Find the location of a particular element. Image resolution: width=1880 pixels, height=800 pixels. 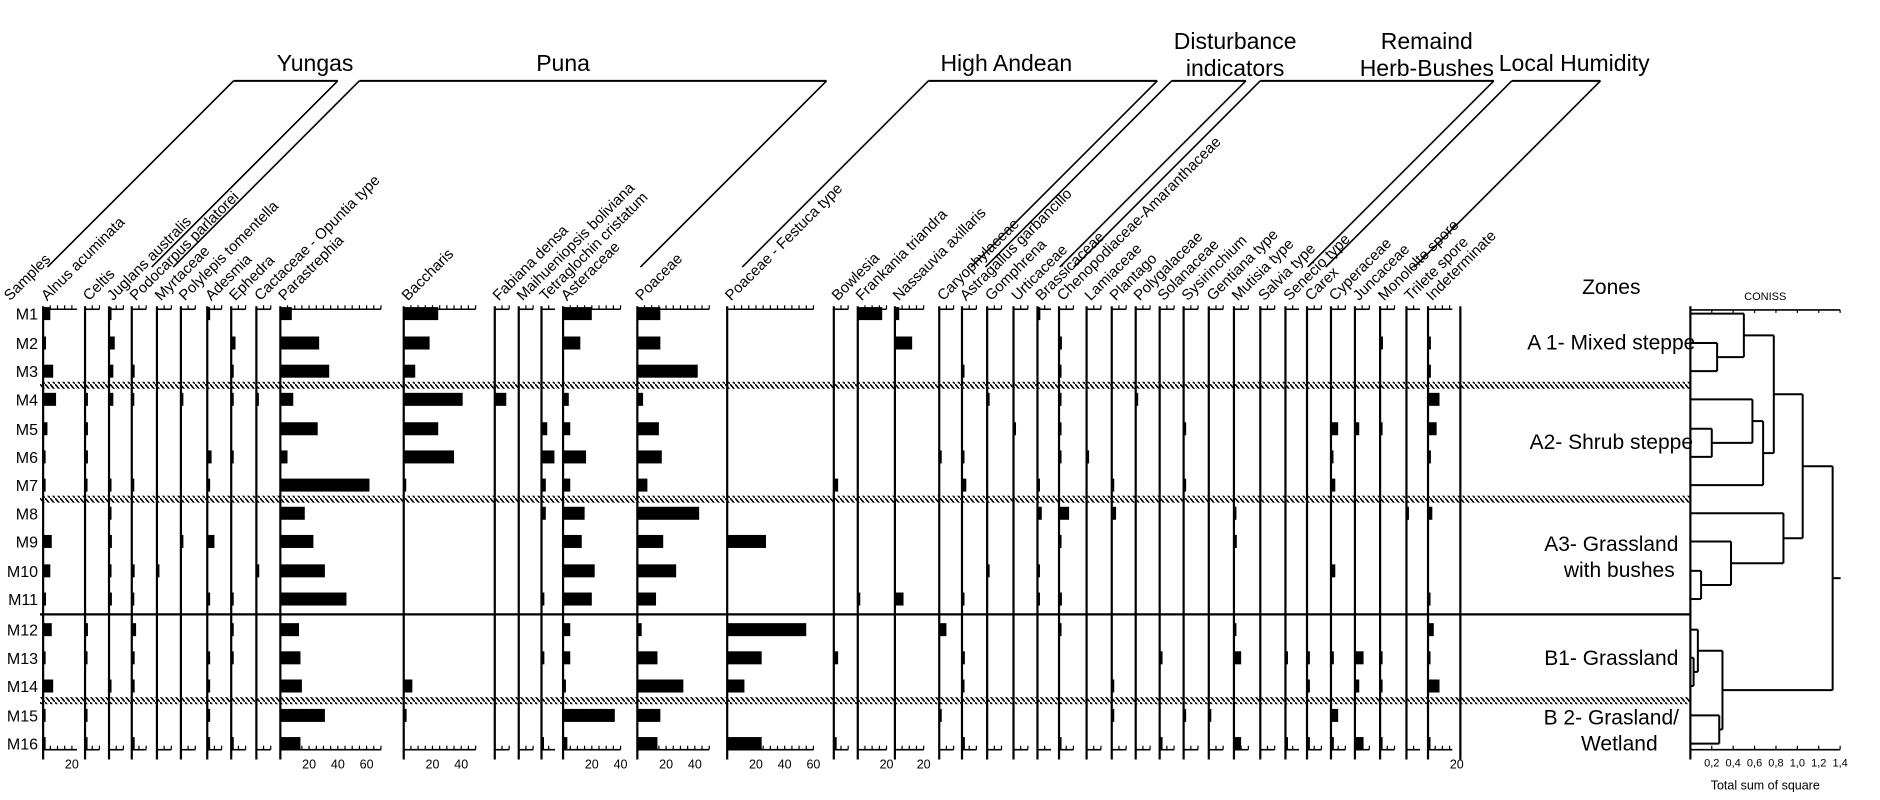

zone-label: A 1- Mixed steppe is located at coordinates (1611, 342).